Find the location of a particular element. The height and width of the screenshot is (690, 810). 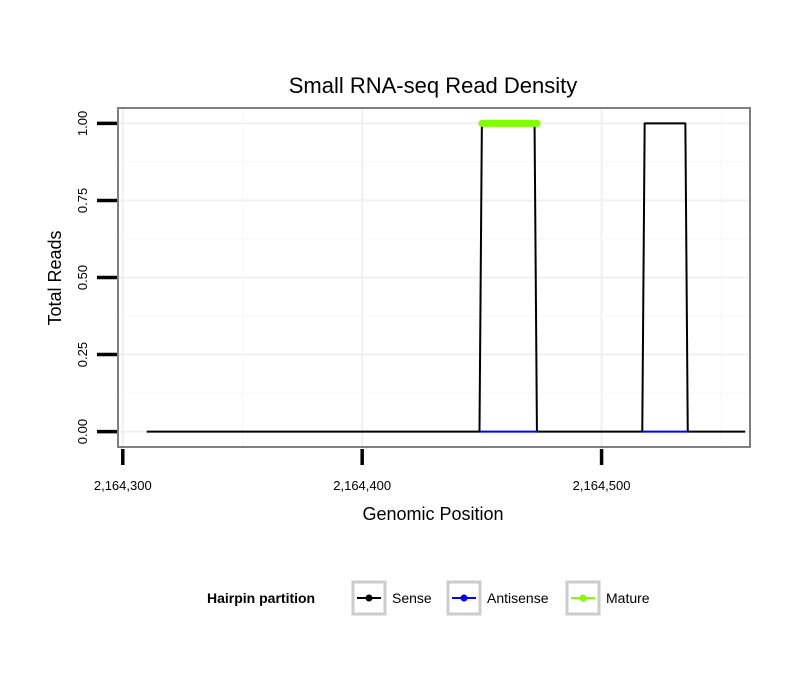

legend-label-mature: Mature is located at coordinates (628, 598).